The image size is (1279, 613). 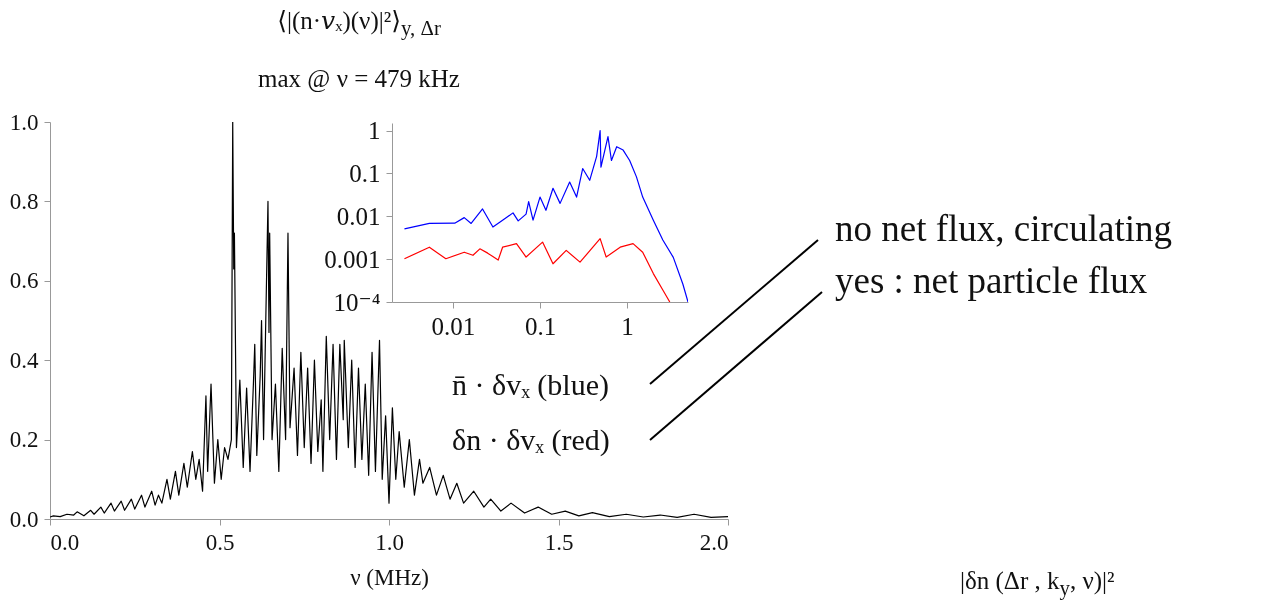 I want to click on y-tick-label: 0.4, so click(x=24, y=360).